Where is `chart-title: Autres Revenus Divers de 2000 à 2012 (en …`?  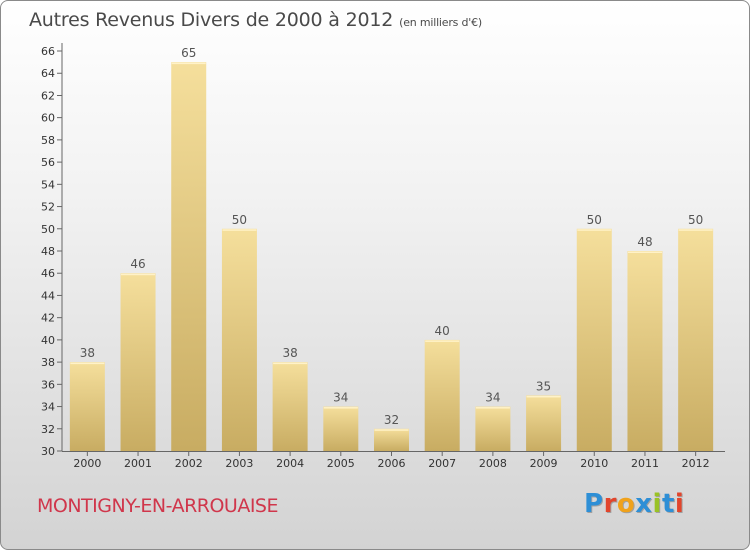
chart-title: Autres Revenus Divers de 2000 à 2012 (en … is located at coordinates (255, 20).